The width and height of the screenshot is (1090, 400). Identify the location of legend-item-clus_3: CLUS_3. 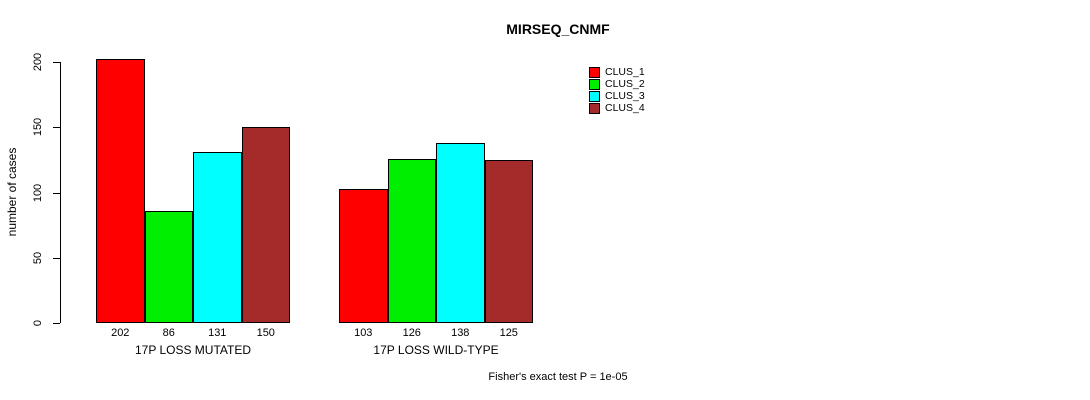
(617, 96).